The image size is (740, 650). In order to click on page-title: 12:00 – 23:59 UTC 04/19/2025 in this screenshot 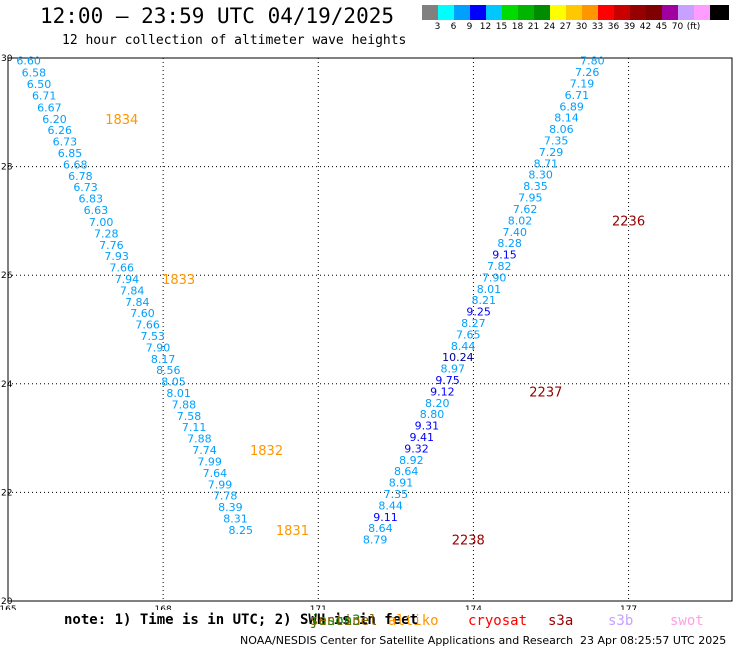, I will do `click(217, 16)`.